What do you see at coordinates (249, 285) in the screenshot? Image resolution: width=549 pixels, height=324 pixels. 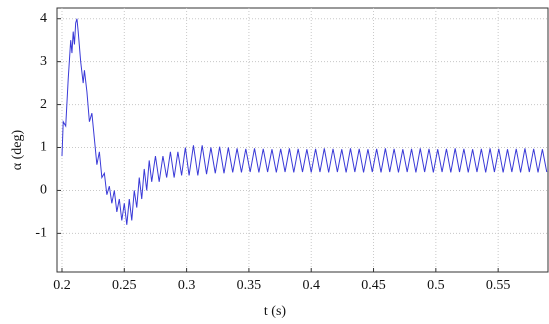 I see `x-tick-label: 0.35` at bounding box center [249, 285].